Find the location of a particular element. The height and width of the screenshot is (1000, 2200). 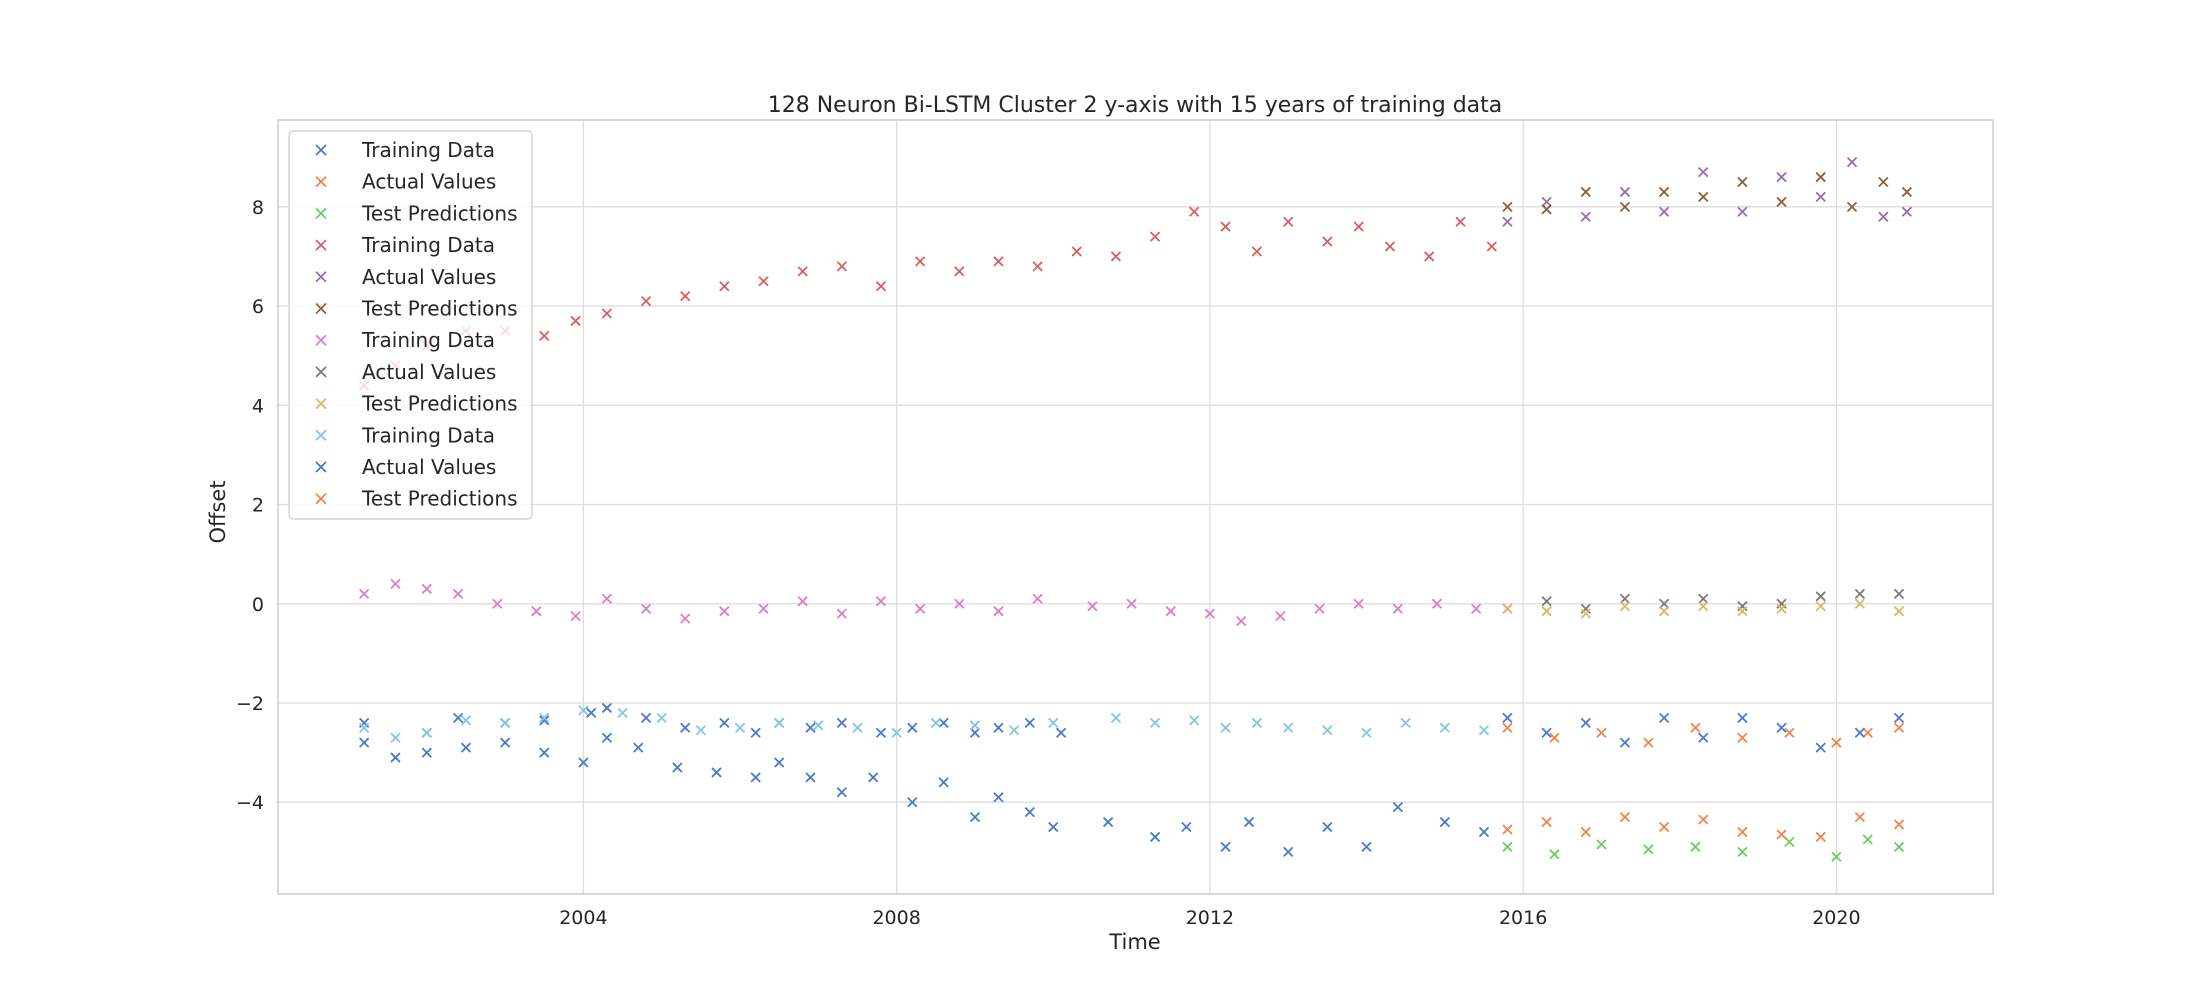

y-tick-label: 2 is located at coordinates (258, 506).